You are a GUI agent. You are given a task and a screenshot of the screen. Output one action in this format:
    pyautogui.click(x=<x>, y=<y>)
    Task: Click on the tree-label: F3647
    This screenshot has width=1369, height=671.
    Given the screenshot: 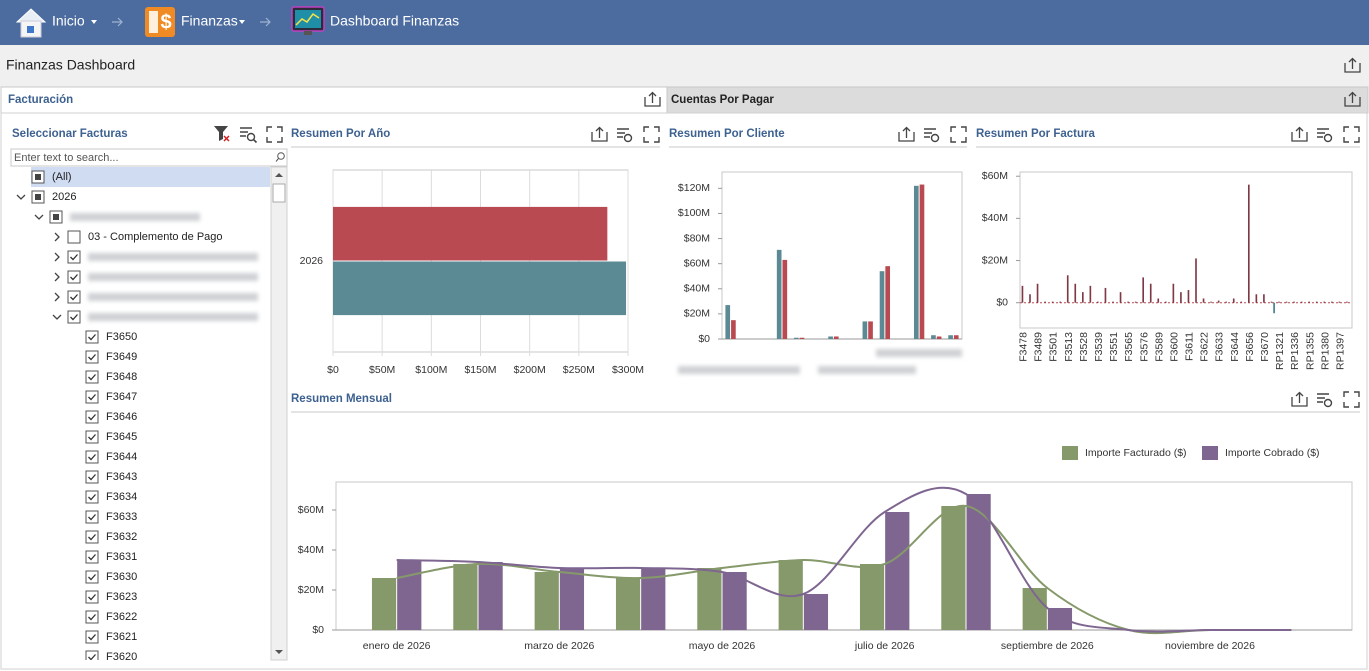 What is the action you would take?
    pyautogui.click(x=121, y=397)
    